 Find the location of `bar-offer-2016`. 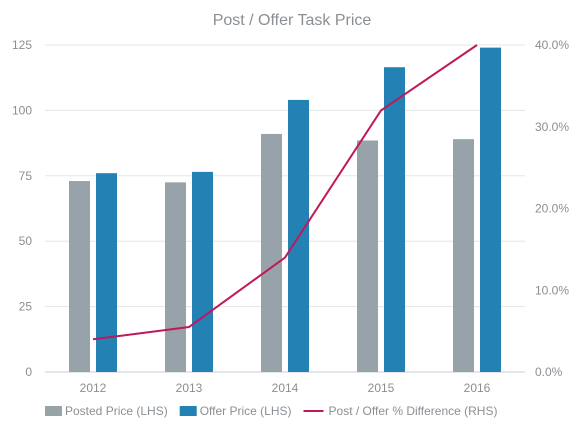

bar-offer-2016 is located at coordinates (490, 210).